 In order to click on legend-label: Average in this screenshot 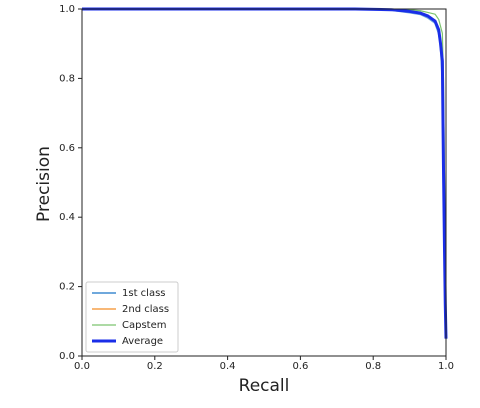, I will do `click(142, 341)`.